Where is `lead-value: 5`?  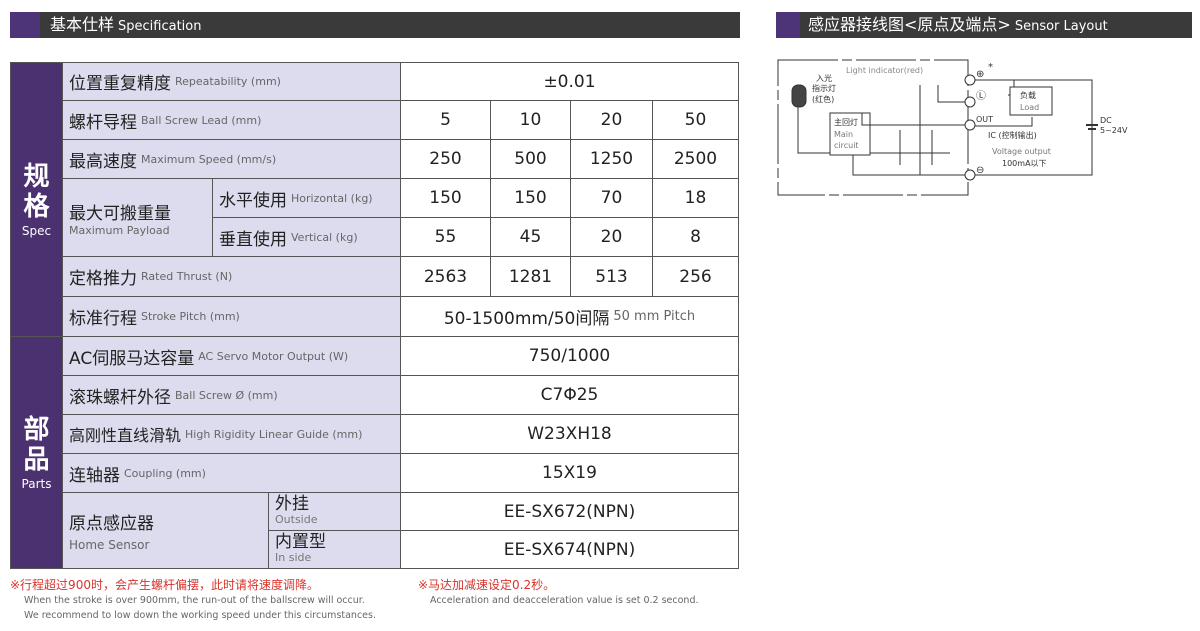
lead-value: 5 is located at coordinates (445, 120).